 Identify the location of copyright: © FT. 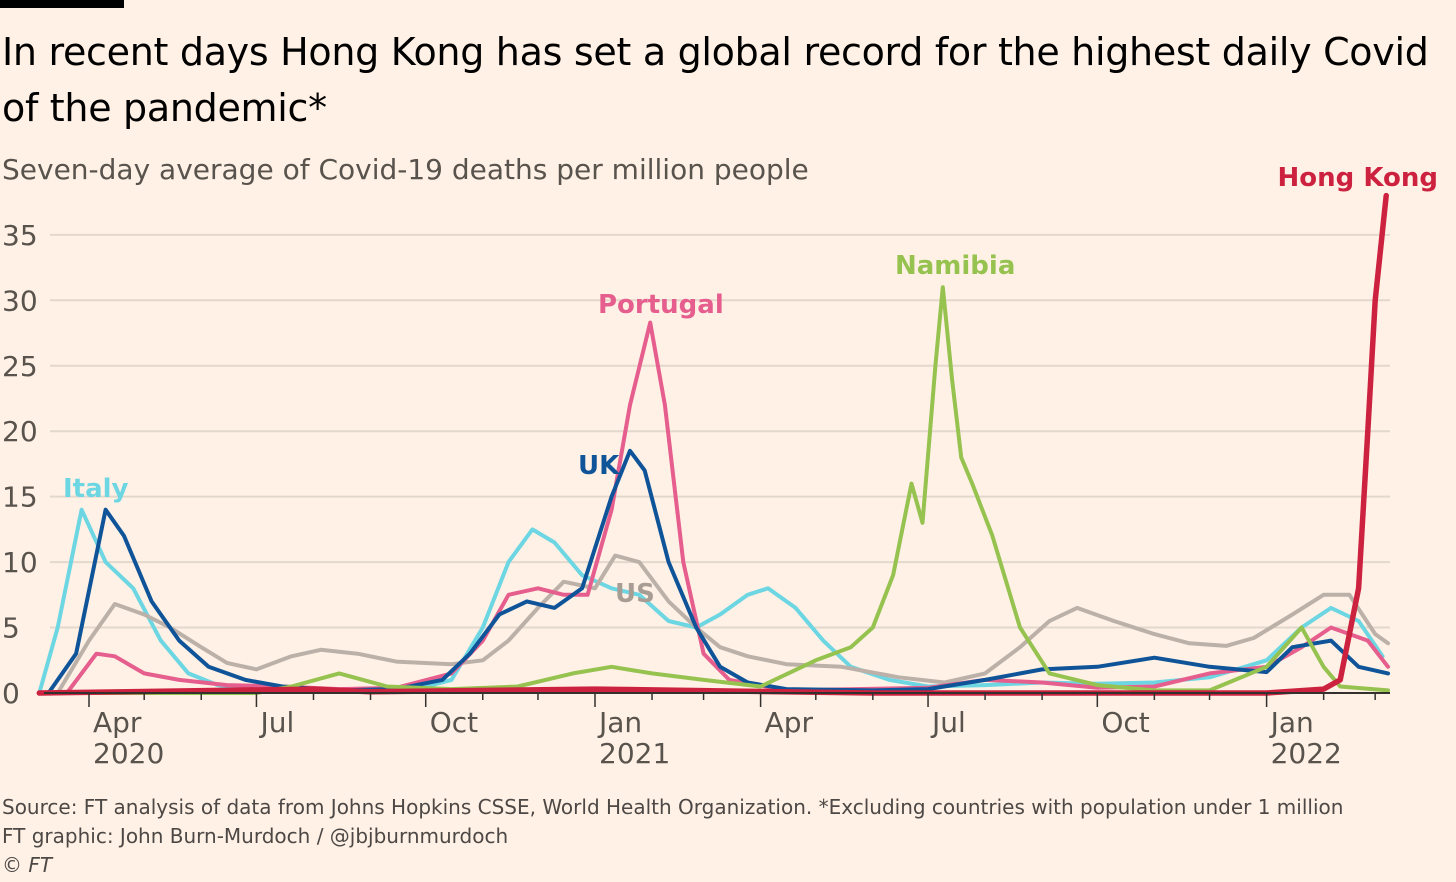
(27, 865).